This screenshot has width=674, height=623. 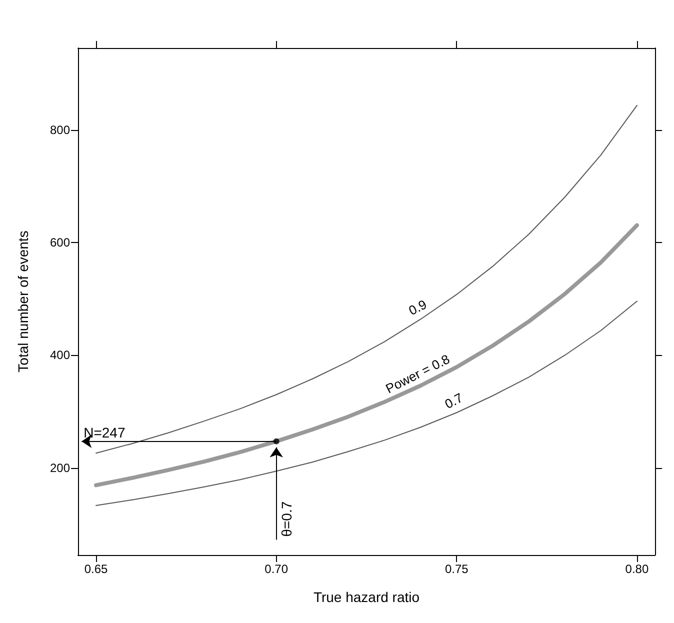 I want to click on x-tick-label: 0.75, so click(x=456, y=569).